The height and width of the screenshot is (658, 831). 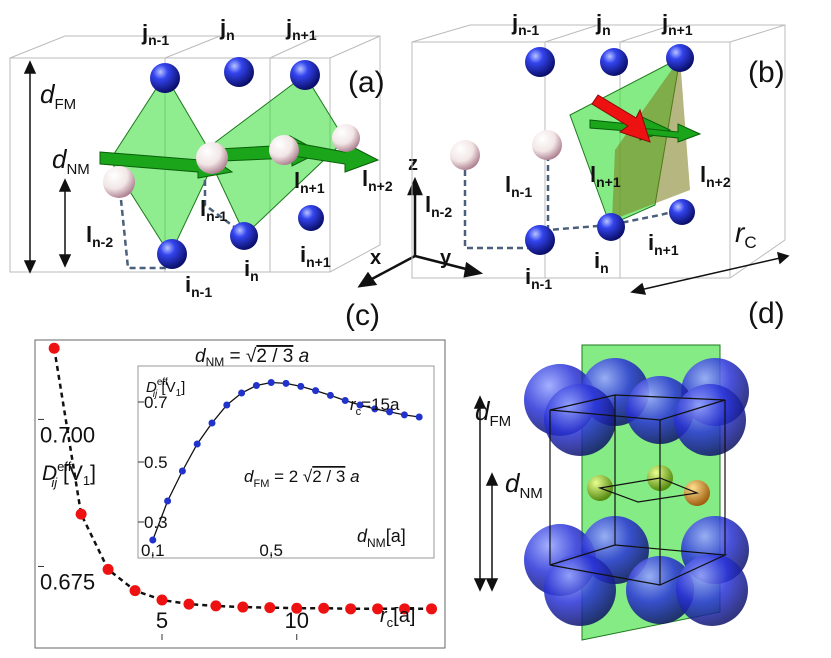 I want to click on x-tick-label: 5, so click(x=162, y=620).